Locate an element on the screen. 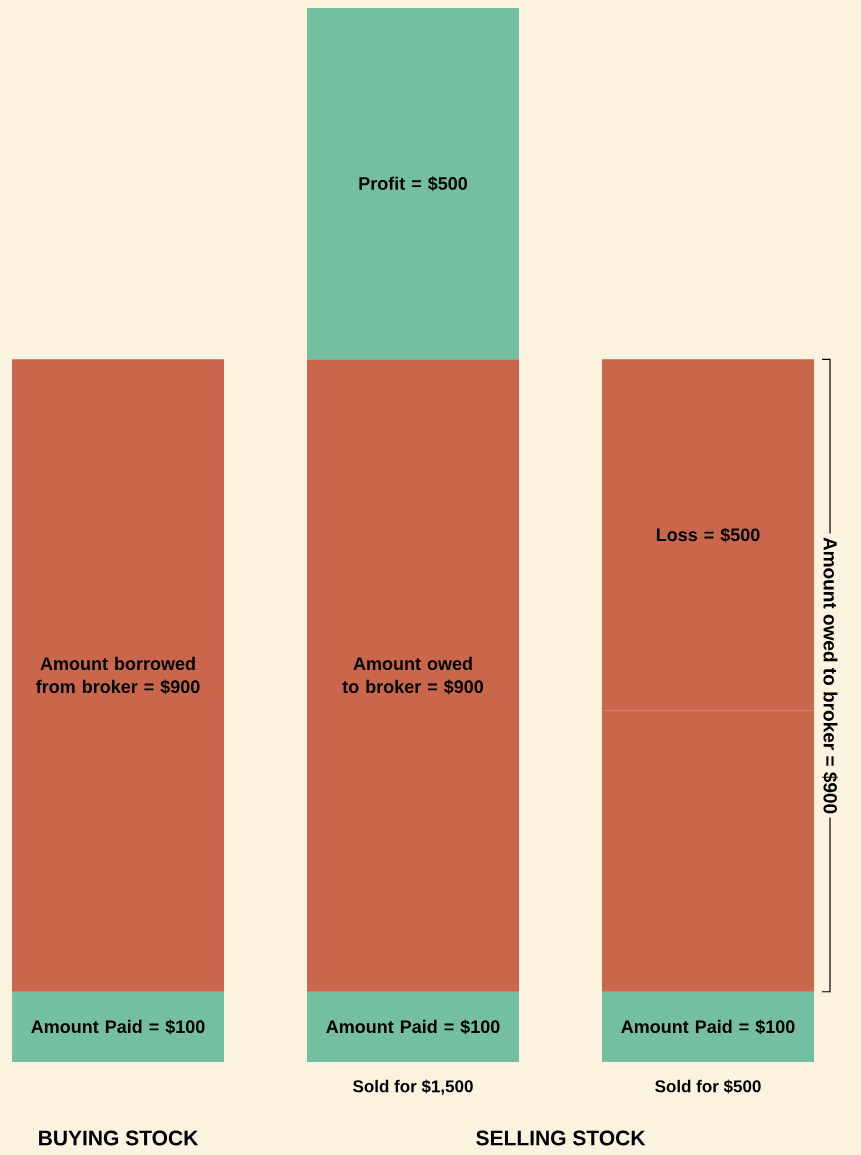 The image size is (861, 1155). x-tick-label: Sold for $500 is located at coordinates (708, 1086).